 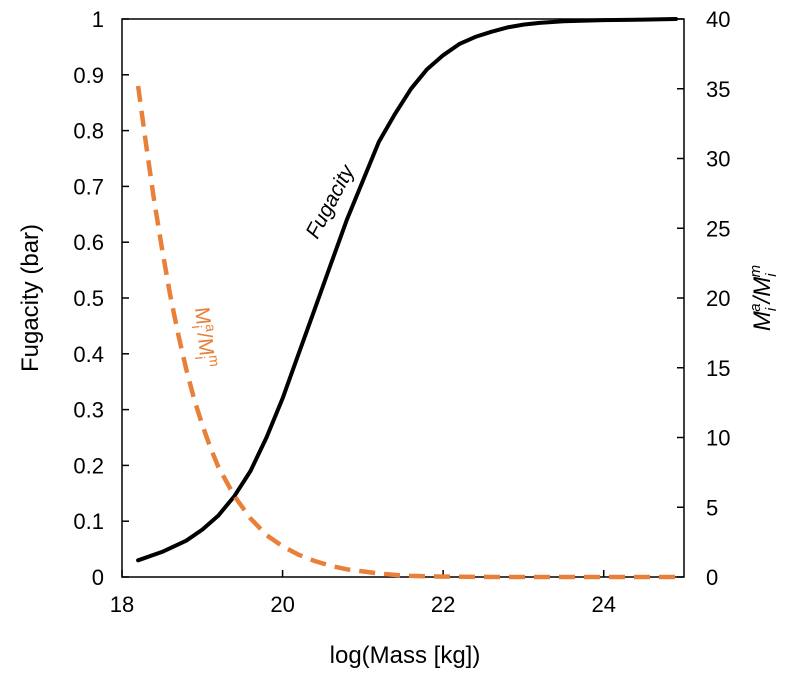 I want to click on y-tick-label: 1, so click(x=98, y=19).